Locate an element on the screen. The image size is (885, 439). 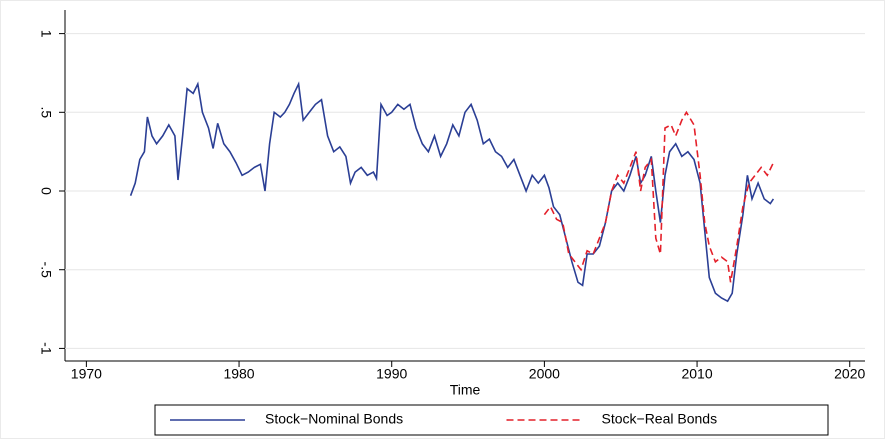
legend-label: Stock−Nominal Bonds is located at coordinates (334, 419).